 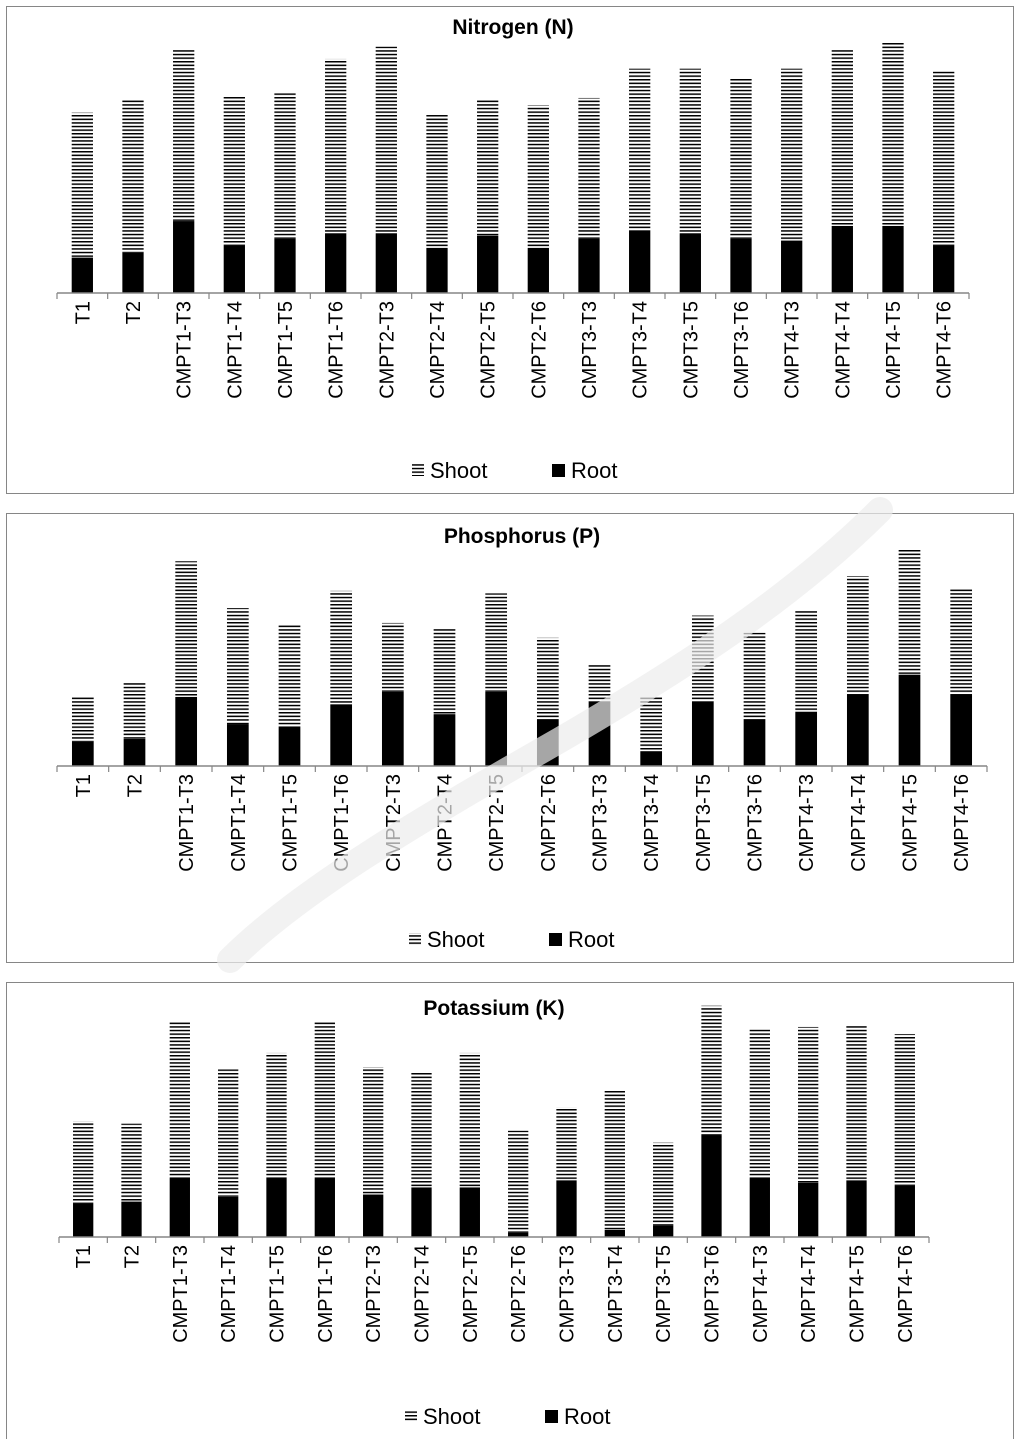 What do you see at coordinates (539, 350) in the screenshot?
I see `nitrogen-x-tick-label: CMPT2-T6` at bounding box center [539, 350].